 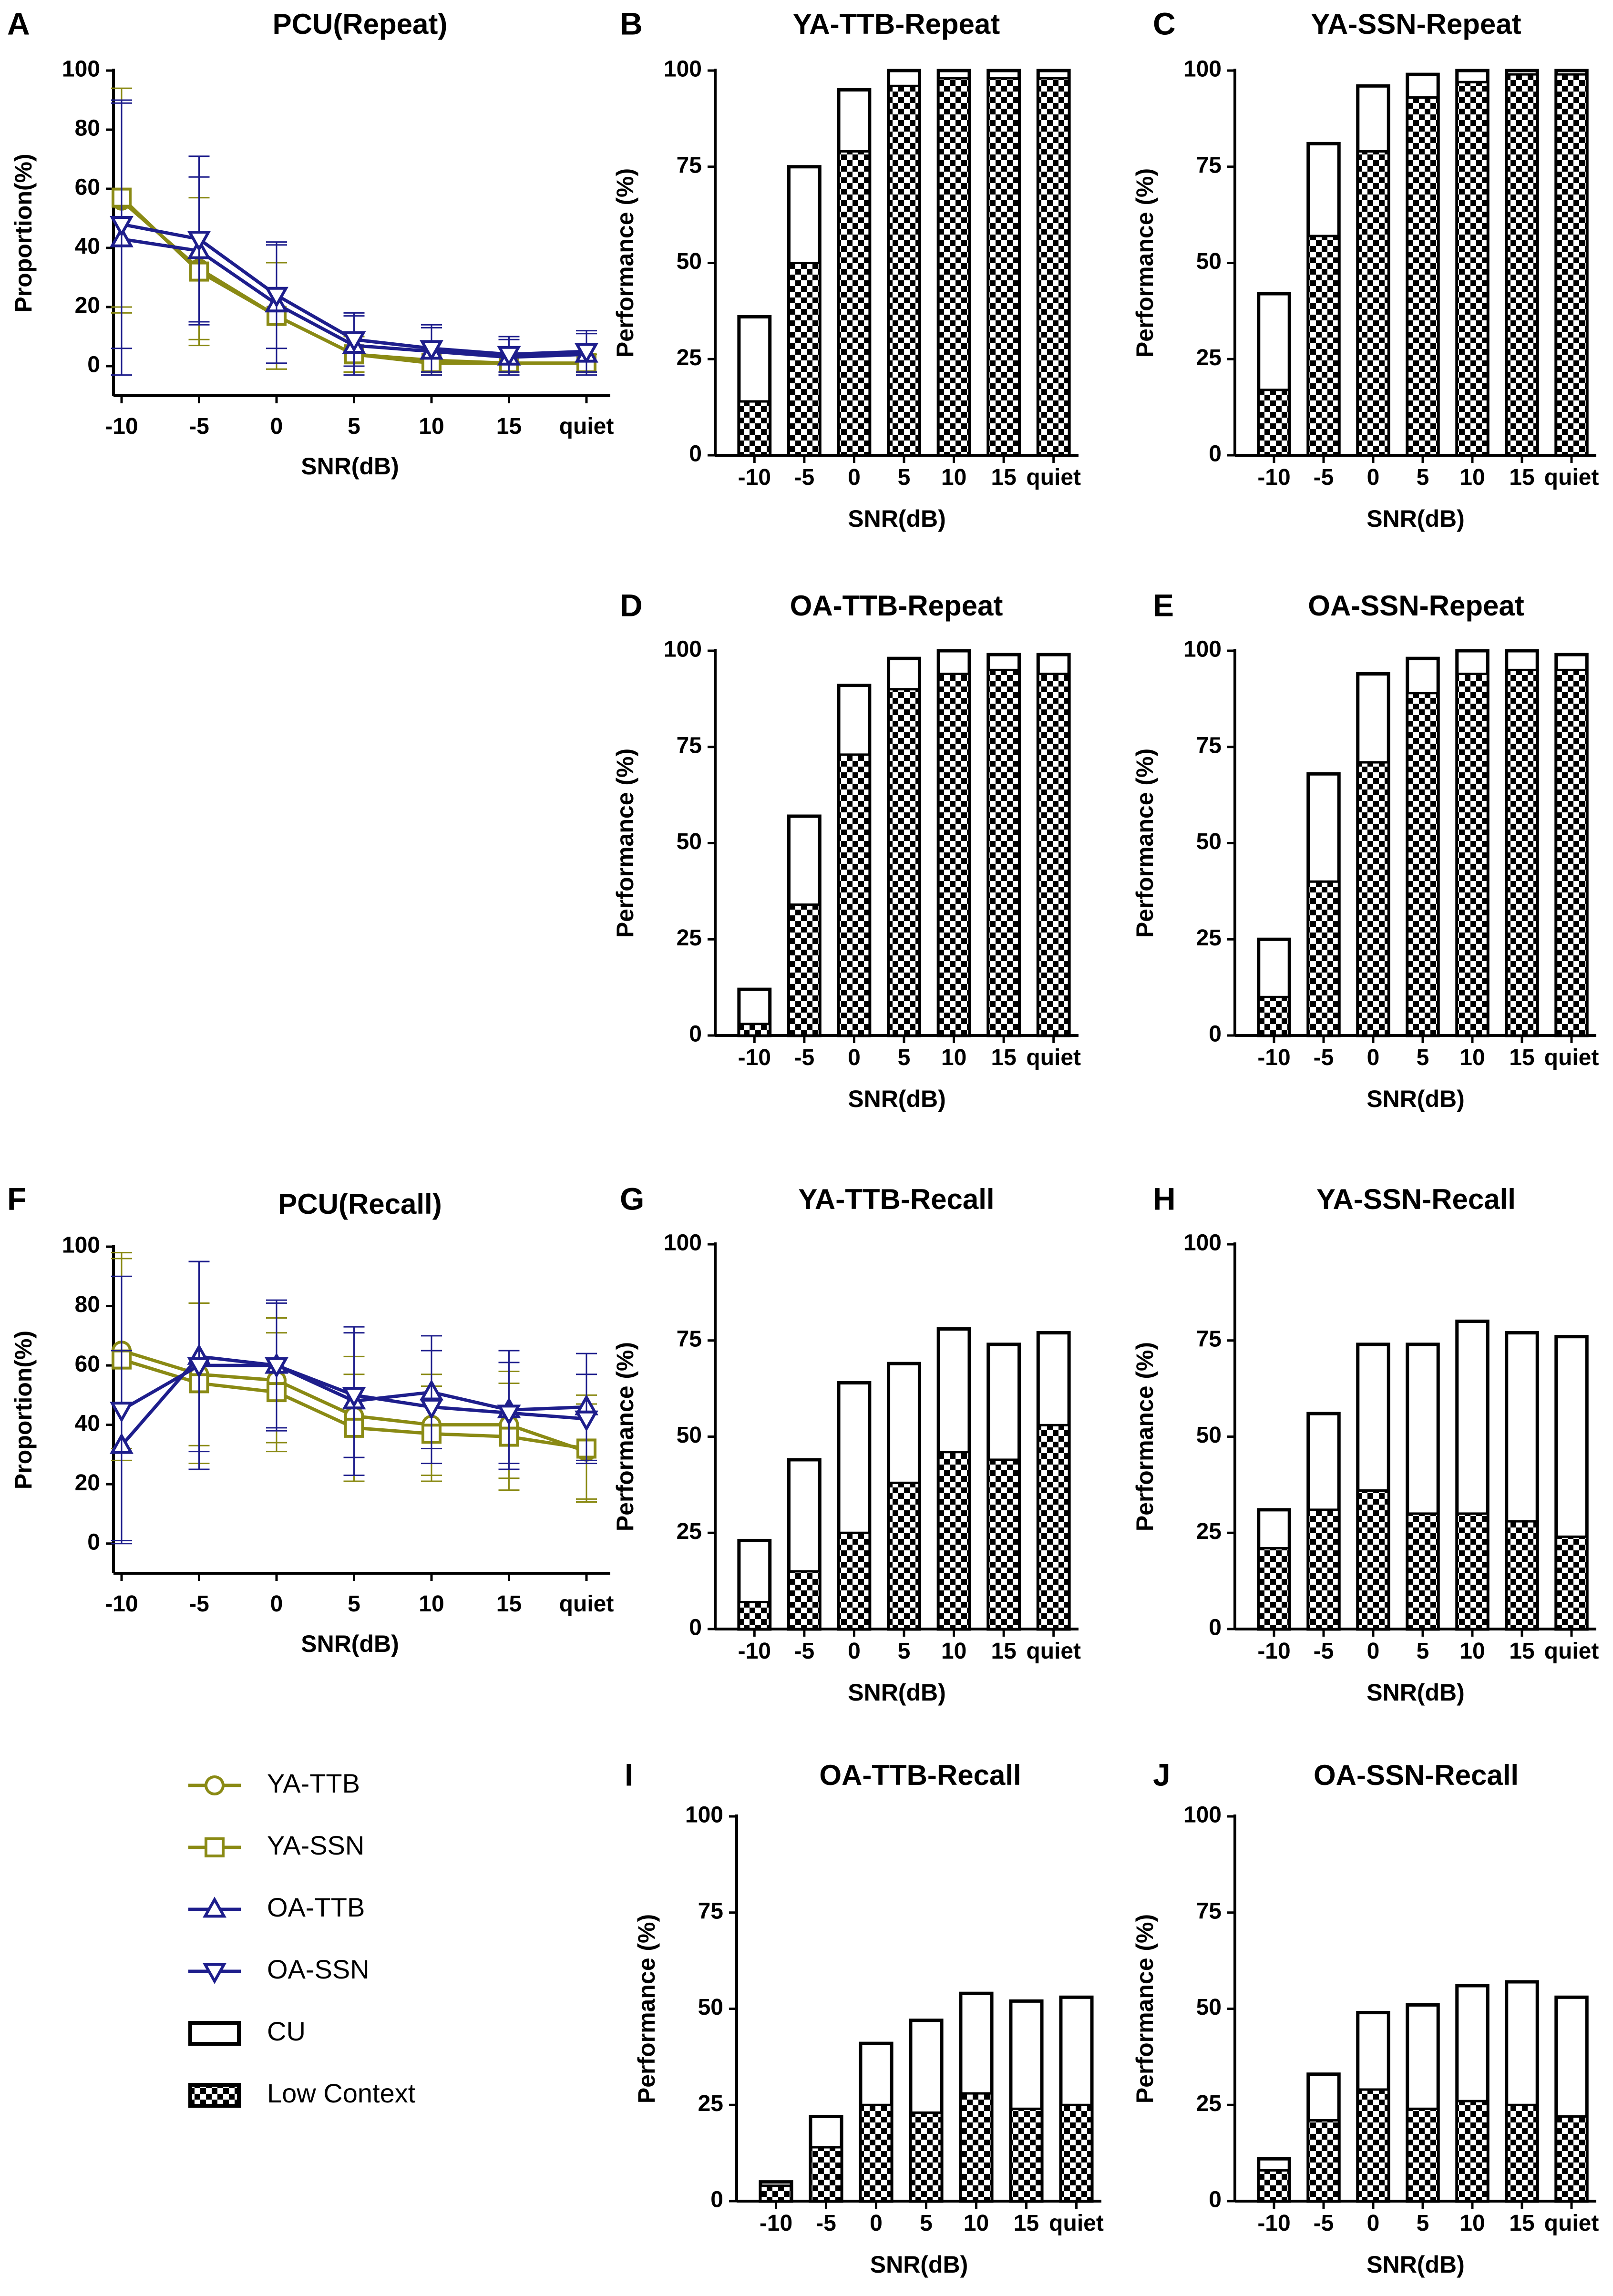 What do you see at coordinates (314, 1783) in the screenshot?
I see `legend-label: YA-TTB` at bounding box center [314, 1783].